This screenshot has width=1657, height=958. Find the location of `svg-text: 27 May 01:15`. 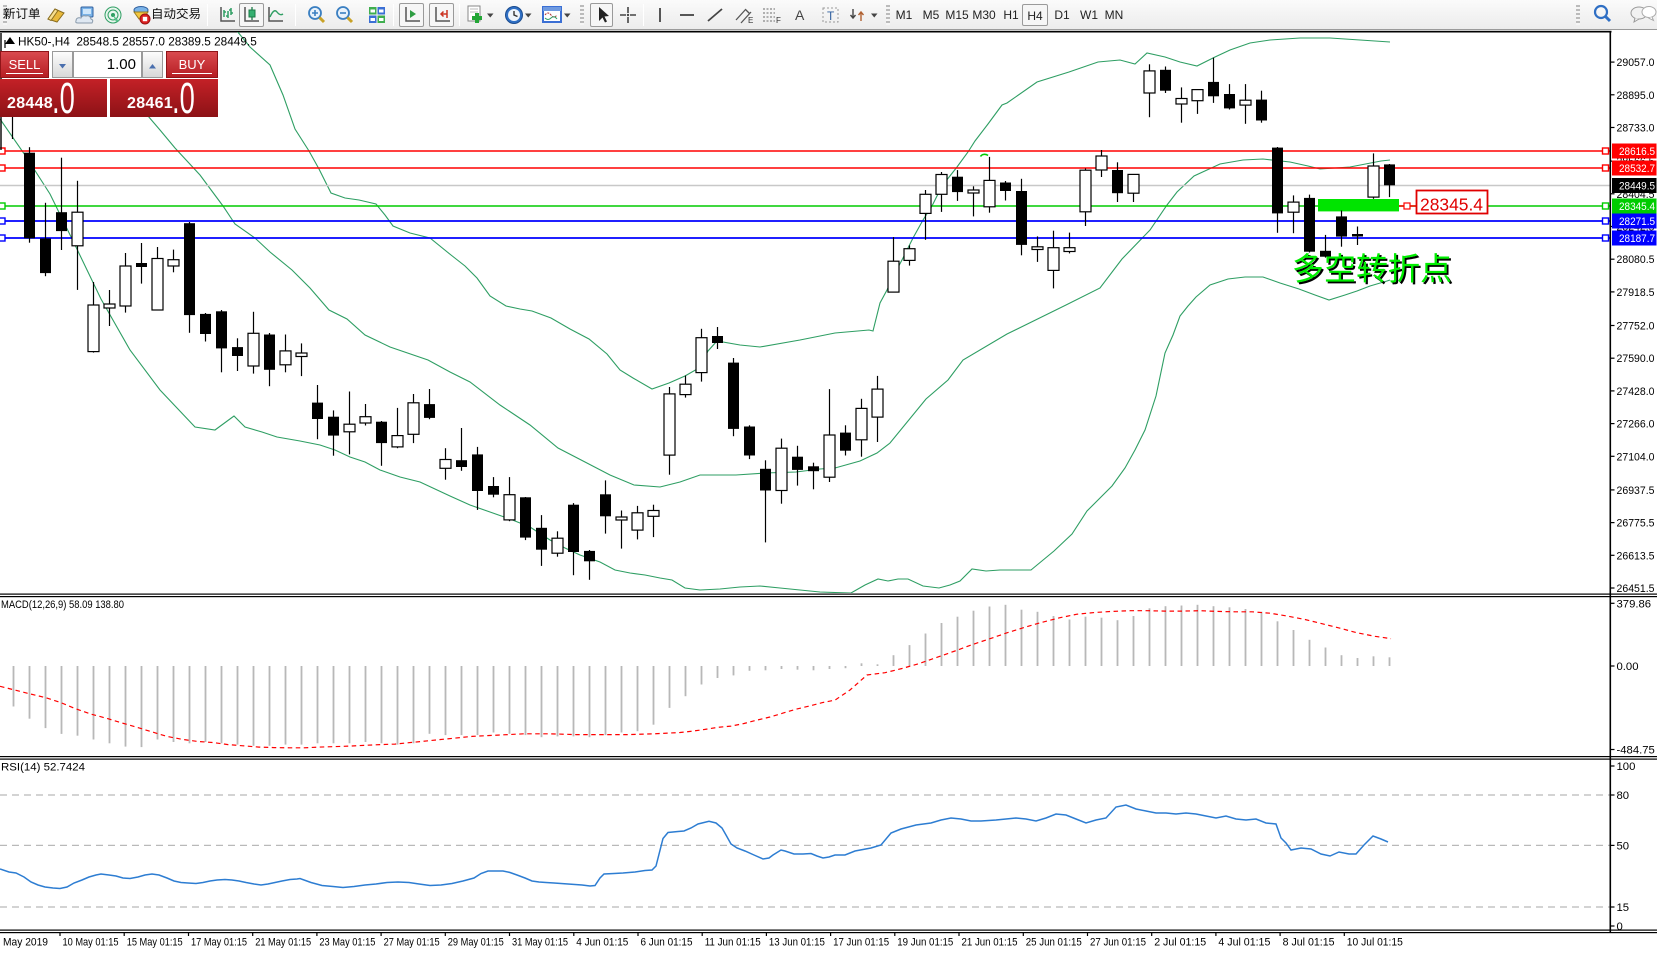

svg-text: 27 May 01:15 is located at coordinates (412, 943).